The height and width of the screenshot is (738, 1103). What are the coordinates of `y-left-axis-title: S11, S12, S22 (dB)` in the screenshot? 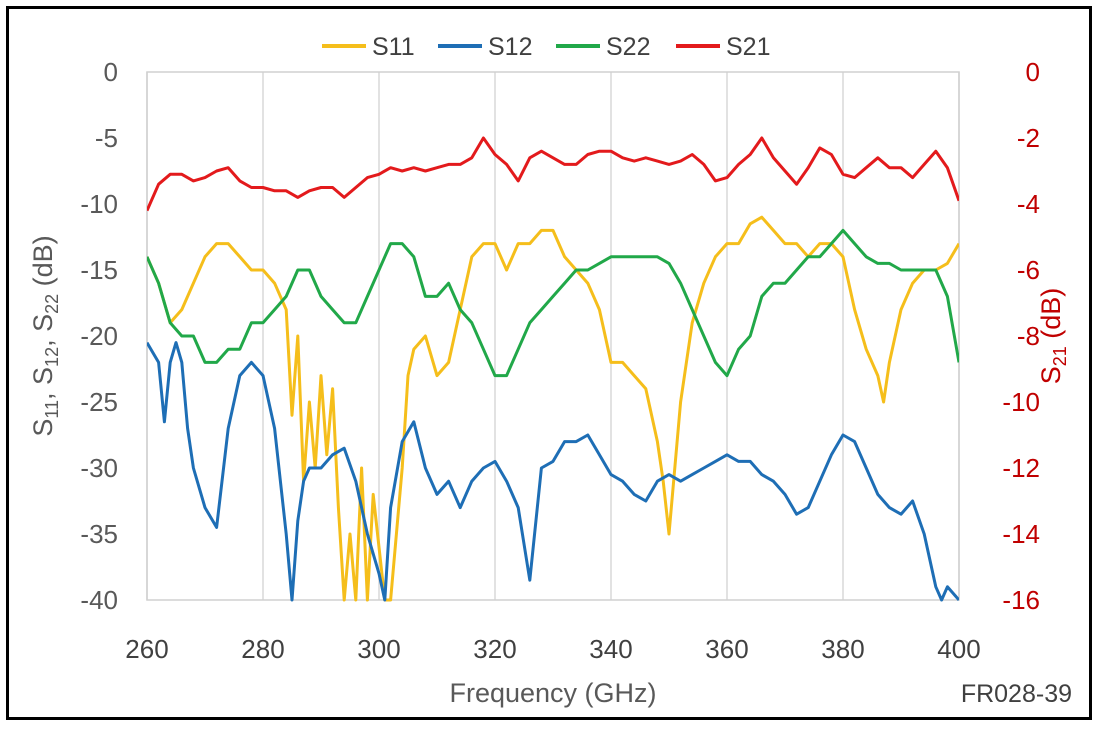 It's located at (45, 335).